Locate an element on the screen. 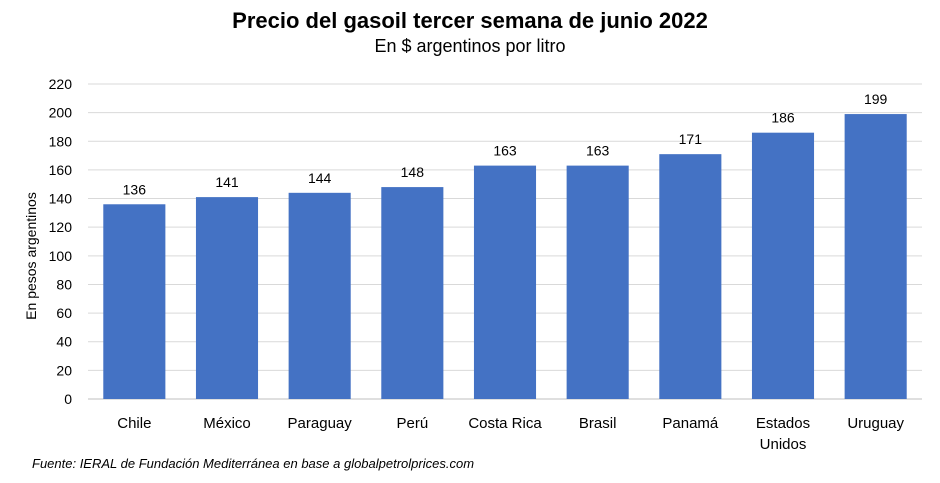 The image size is (940, 483). x-tick-label: Uruguay is located at coordinates (875, 423).